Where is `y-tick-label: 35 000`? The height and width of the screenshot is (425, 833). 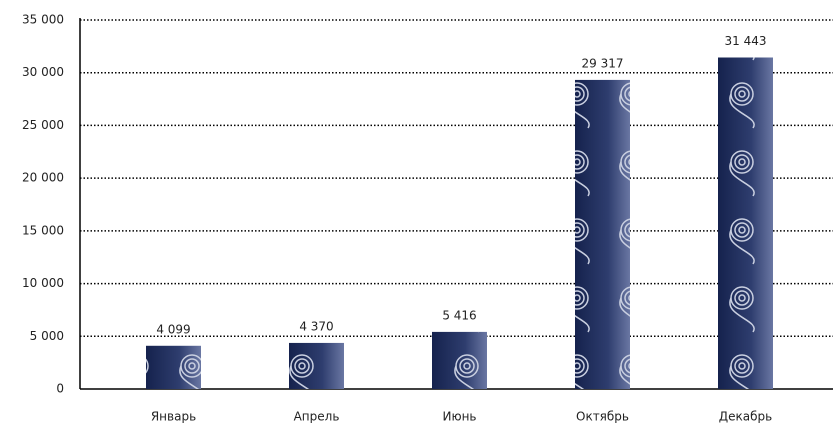
y-tick-label: 35 000 is located at coordinates (43, 20).